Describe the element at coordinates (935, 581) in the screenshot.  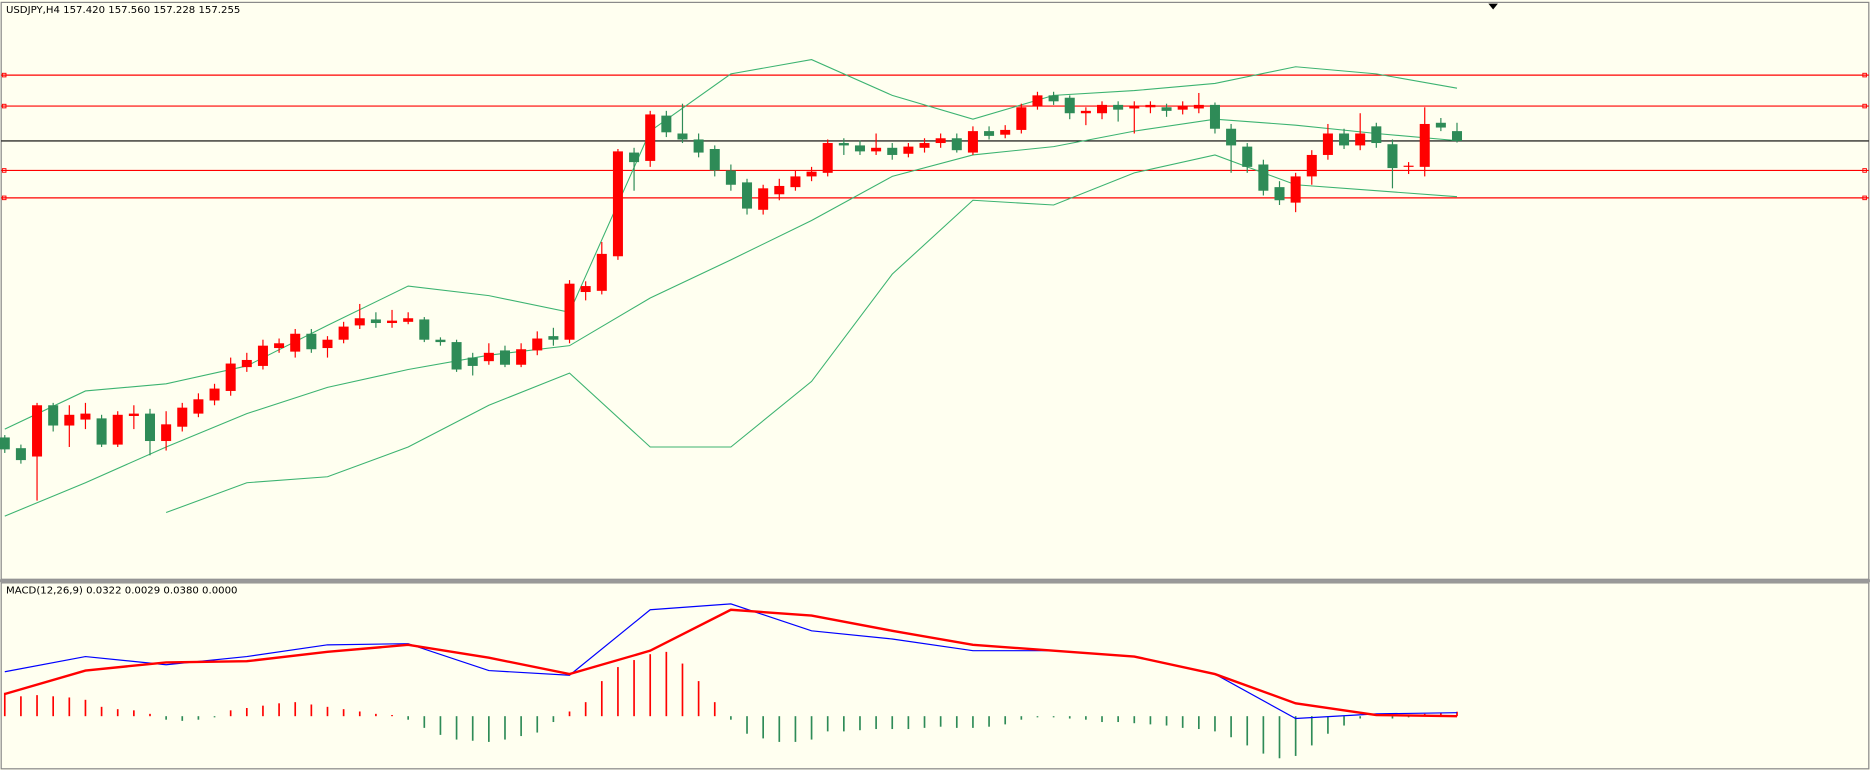
I see `pane-separator` at that location.